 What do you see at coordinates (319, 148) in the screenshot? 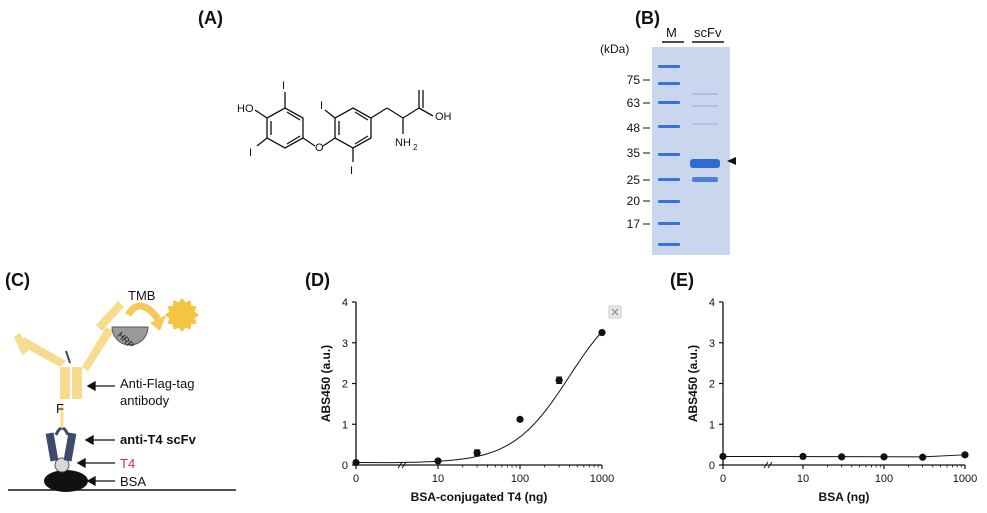
I see `atom-oxygen: O` at bounding box center [319, 148].